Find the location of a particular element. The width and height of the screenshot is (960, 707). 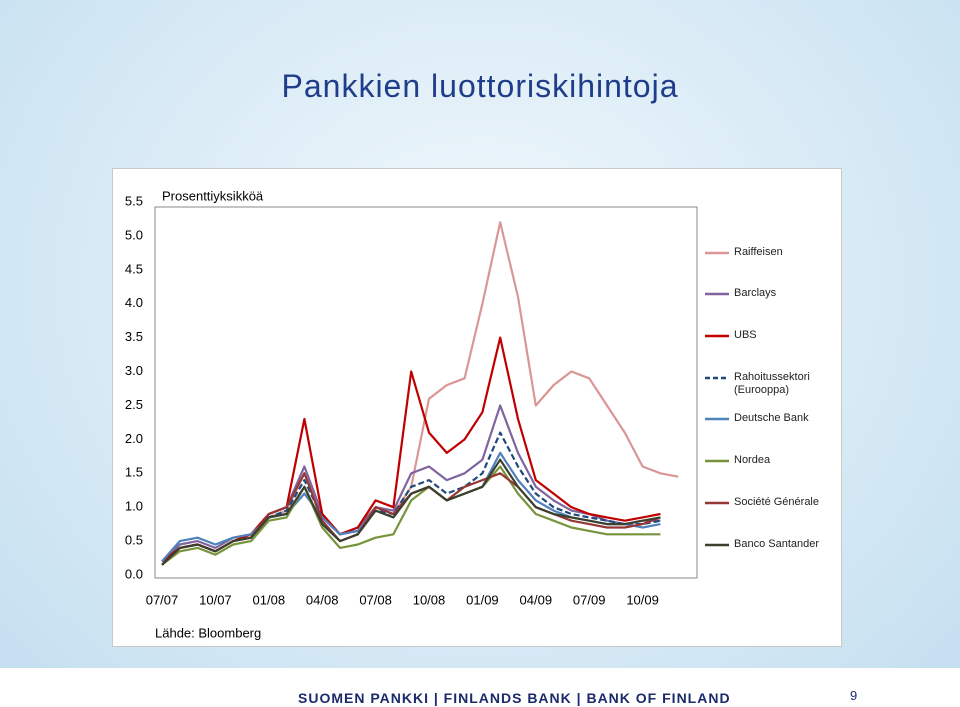

y-tick-label: 2.5 is located at coordinates (134, 404).